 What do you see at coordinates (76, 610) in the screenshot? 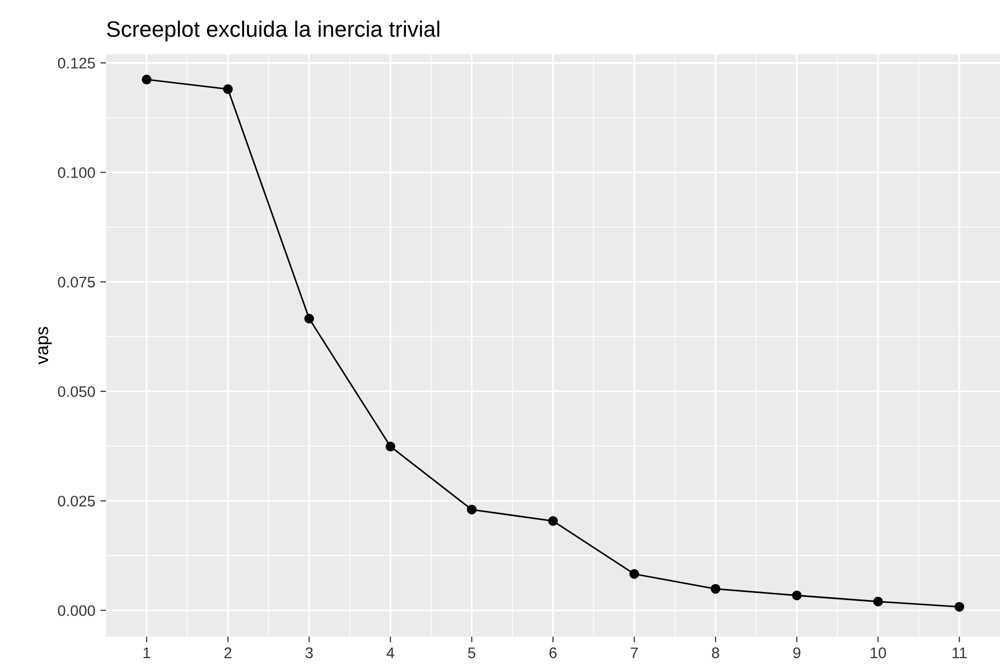
I see `y-tick-label: 0.000` at bounding box center [76, 610].